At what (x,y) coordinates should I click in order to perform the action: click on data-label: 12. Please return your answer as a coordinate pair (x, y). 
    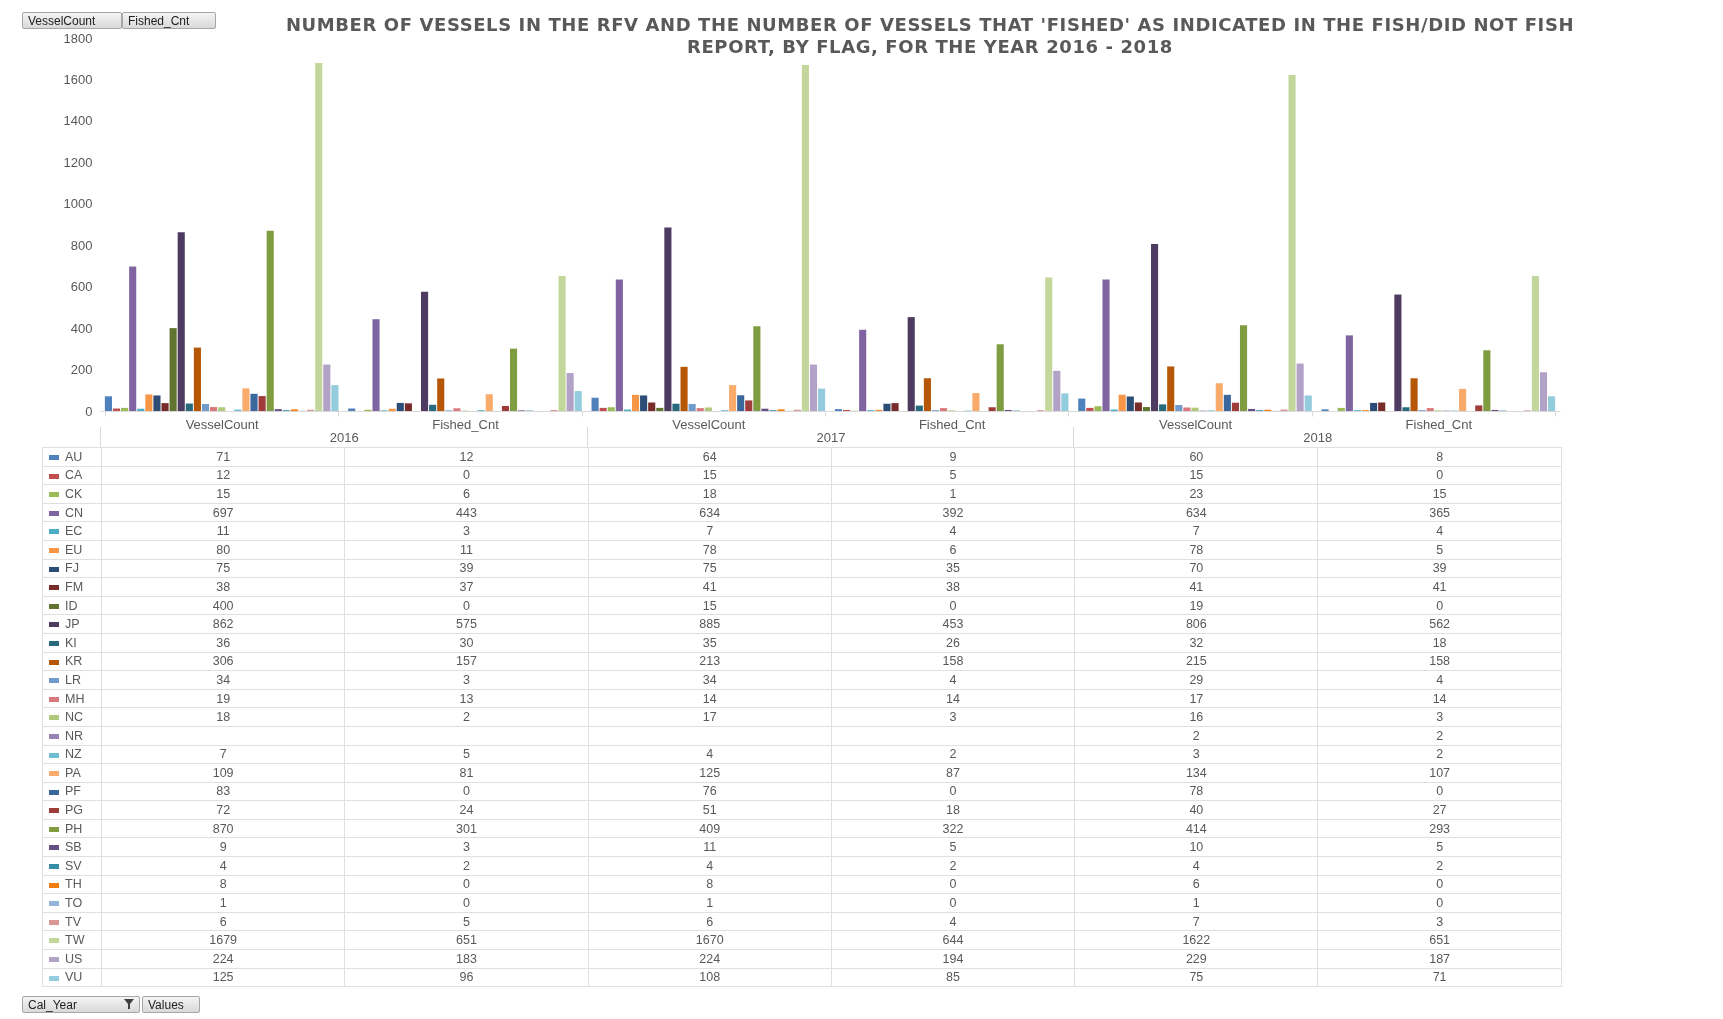
    Looking at the image, I should click on (466, 457).